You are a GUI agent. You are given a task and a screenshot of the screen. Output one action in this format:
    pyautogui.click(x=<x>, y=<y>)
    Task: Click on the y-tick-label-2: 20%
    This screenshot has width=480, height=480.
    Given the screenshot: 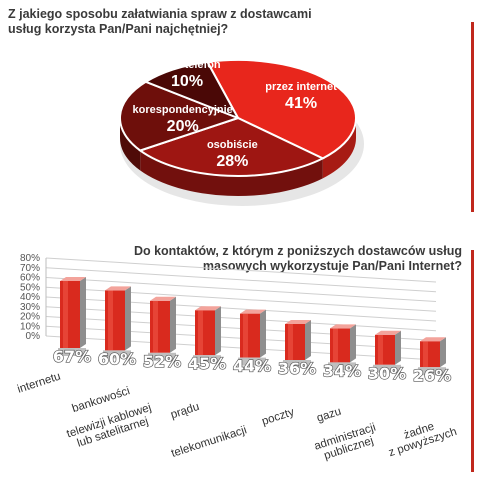 What is the action you would take?
    pyautogui.click(x=30, y=317)
    